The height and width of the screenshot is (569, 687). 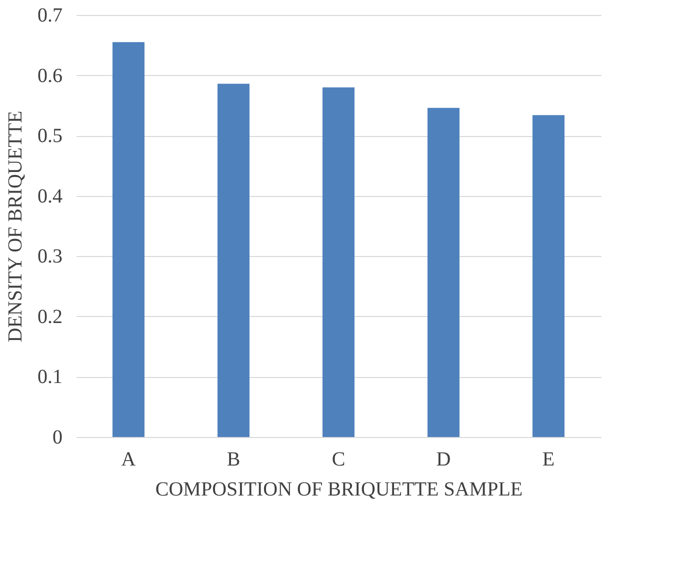 What do you see at coordinates (50, 136) in the screenshot?
I see `y-tick-label: 0.5` at bounding box center [50, 136].